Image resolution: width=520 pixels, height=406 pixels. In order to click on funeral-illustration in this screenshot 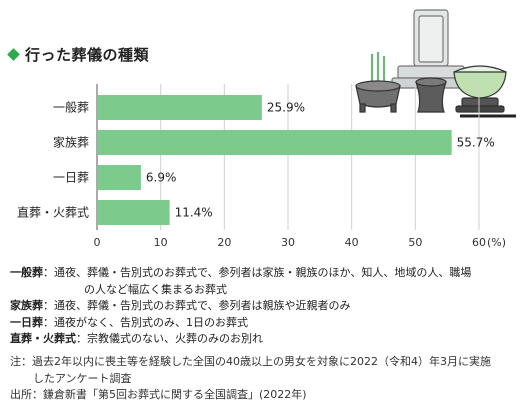, I will do `click(435, 63)`.